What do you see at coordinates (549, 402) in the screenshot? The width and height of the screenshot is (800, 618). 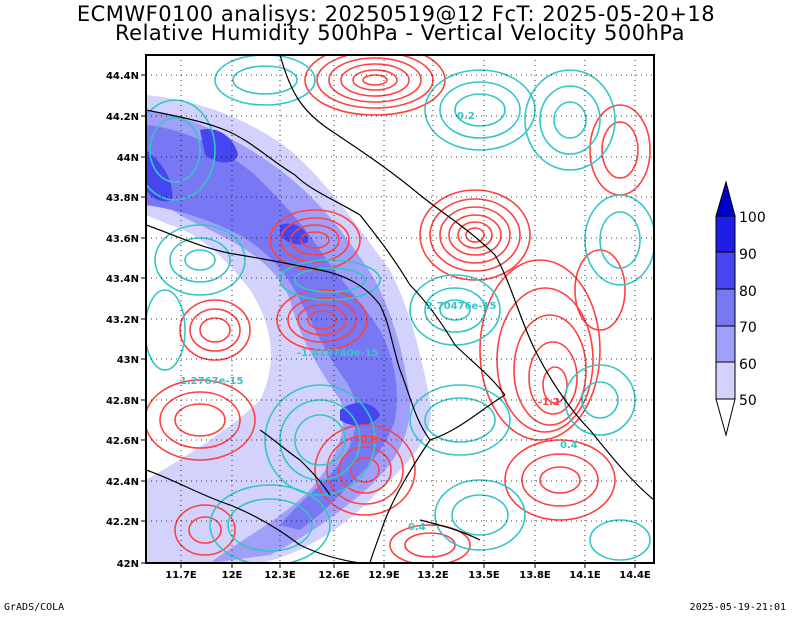 I see `contour-label: -1.2` at bounding box center [549, 402].